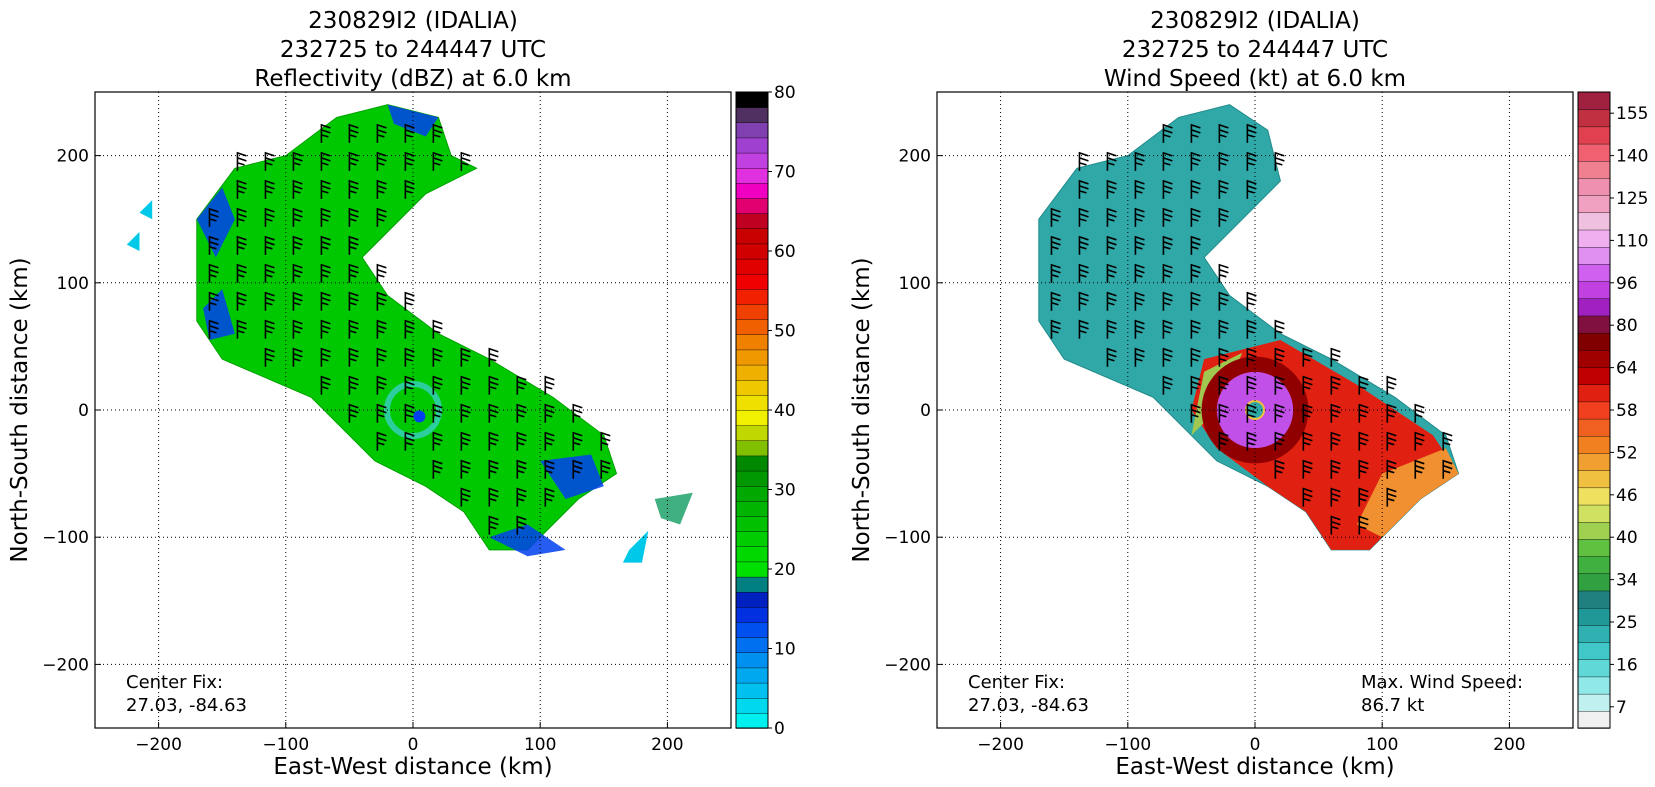  Describe the element at coordinates (1127, 745) in the screenshot. I see `x-tick-label: −100` at that location.